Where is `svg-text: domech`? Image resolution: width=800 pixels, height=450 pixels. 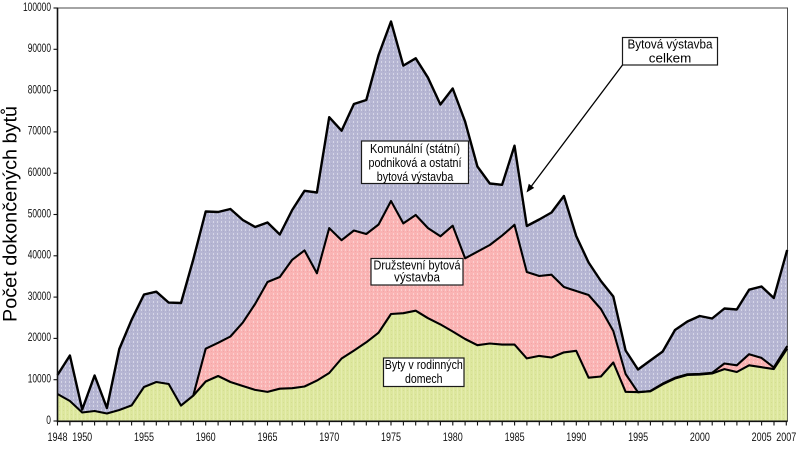 svg-text: domech is located at coordinates (424, 378).